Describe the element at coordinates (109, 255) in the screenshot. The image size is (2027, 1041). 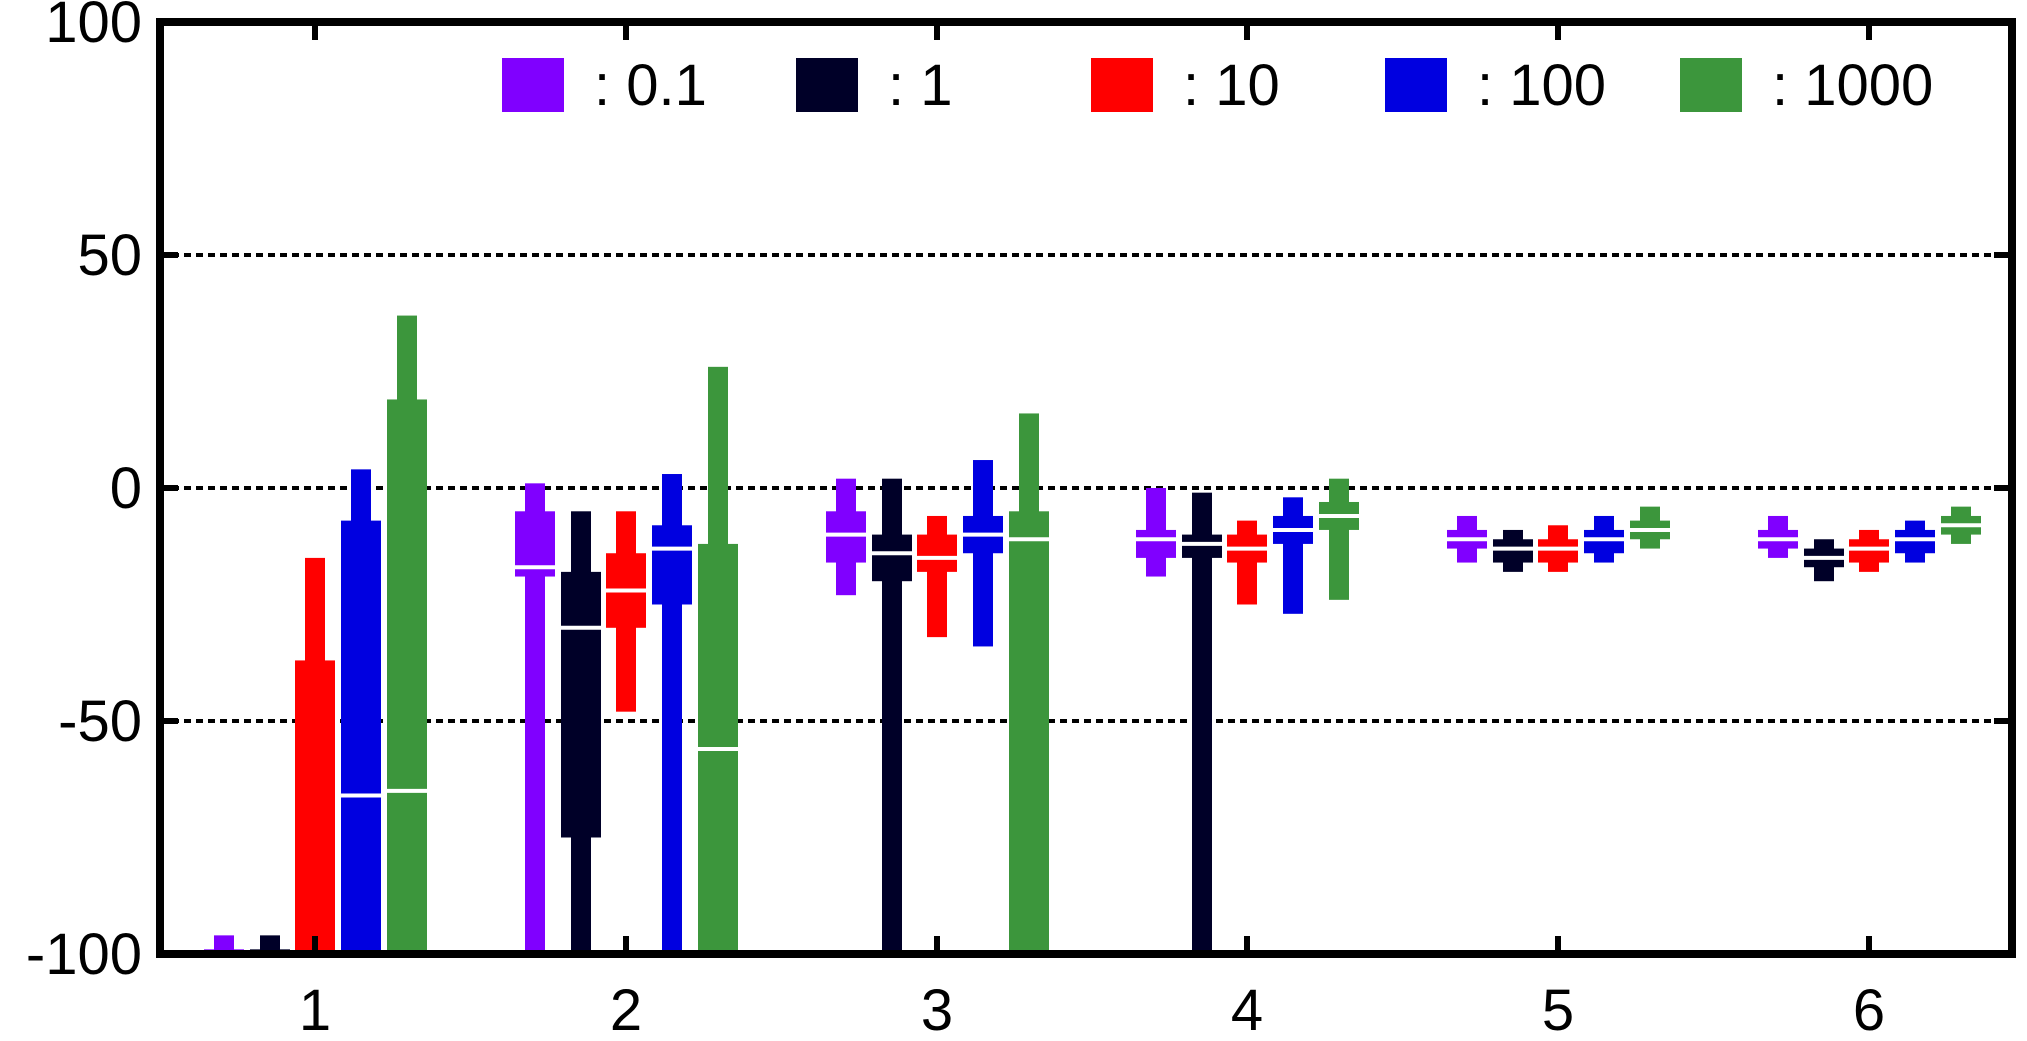
I see `y-tick-label: 50` at that location.